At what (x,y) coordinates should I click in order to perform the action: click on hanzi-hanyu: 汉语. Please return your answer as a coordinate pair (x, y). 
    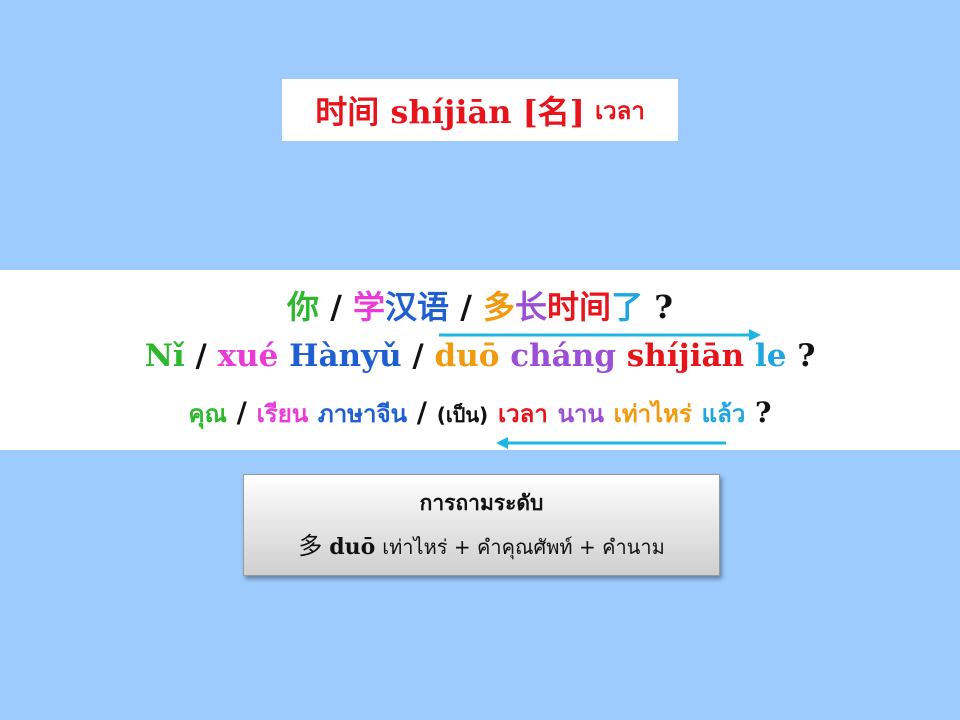
    Looking at the image, I should click on (417, 307).